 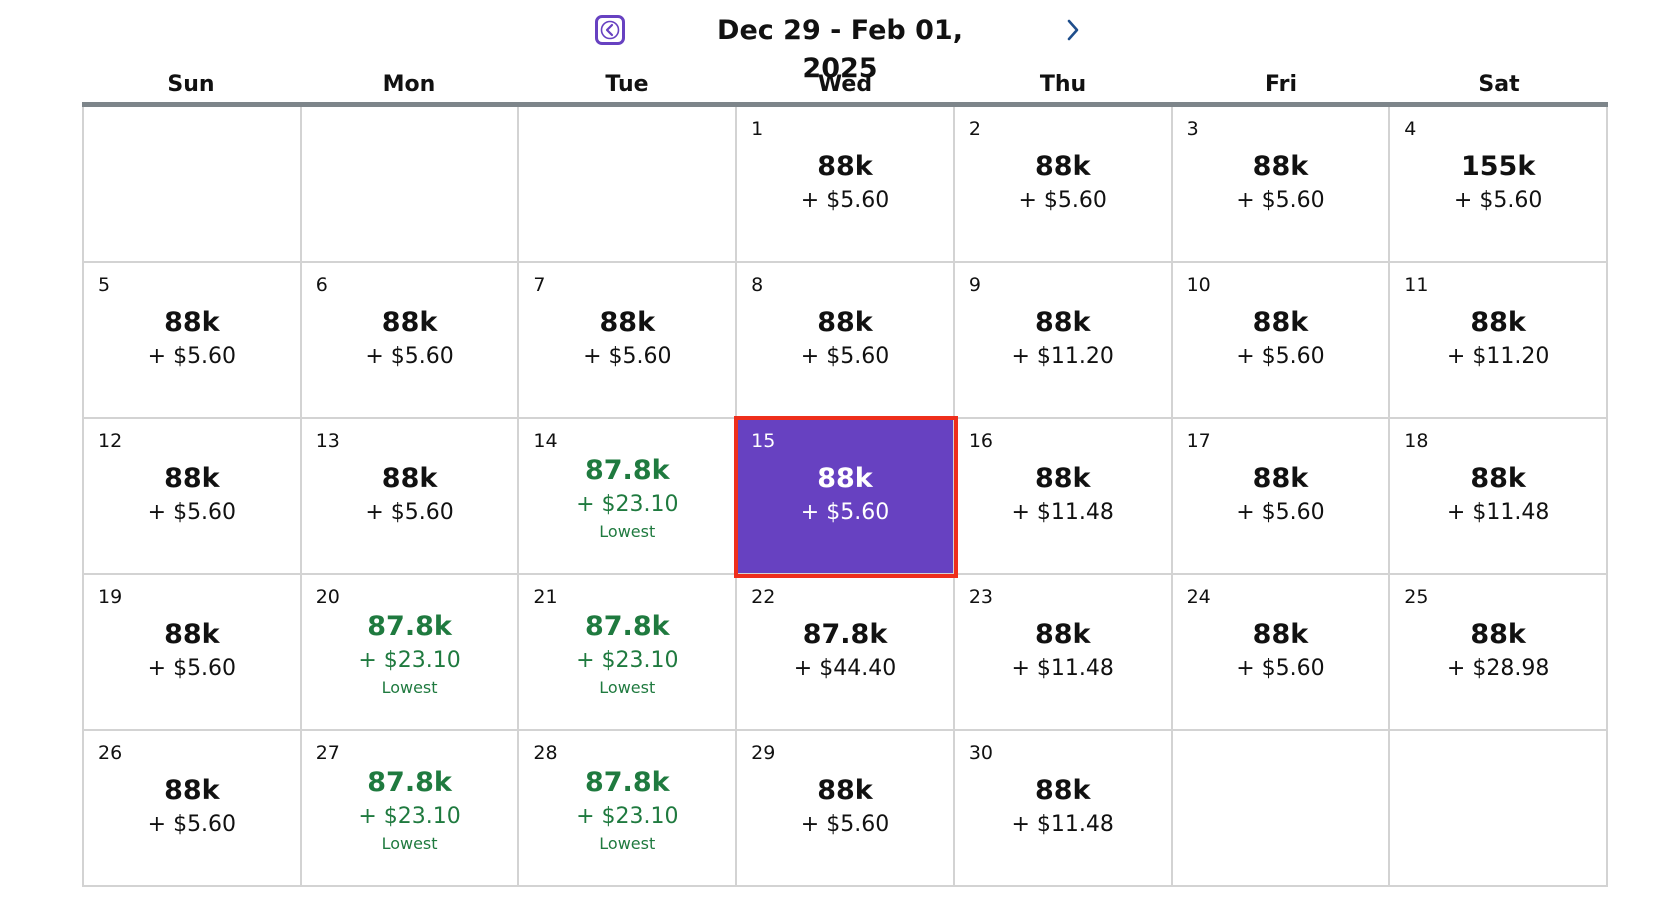 What do you see at coordinates (628, 653) in the screenshot?
I see `calendar-day-cell: 21 87.8k + $23.10 Lowest` at bounding box center [628, 653].